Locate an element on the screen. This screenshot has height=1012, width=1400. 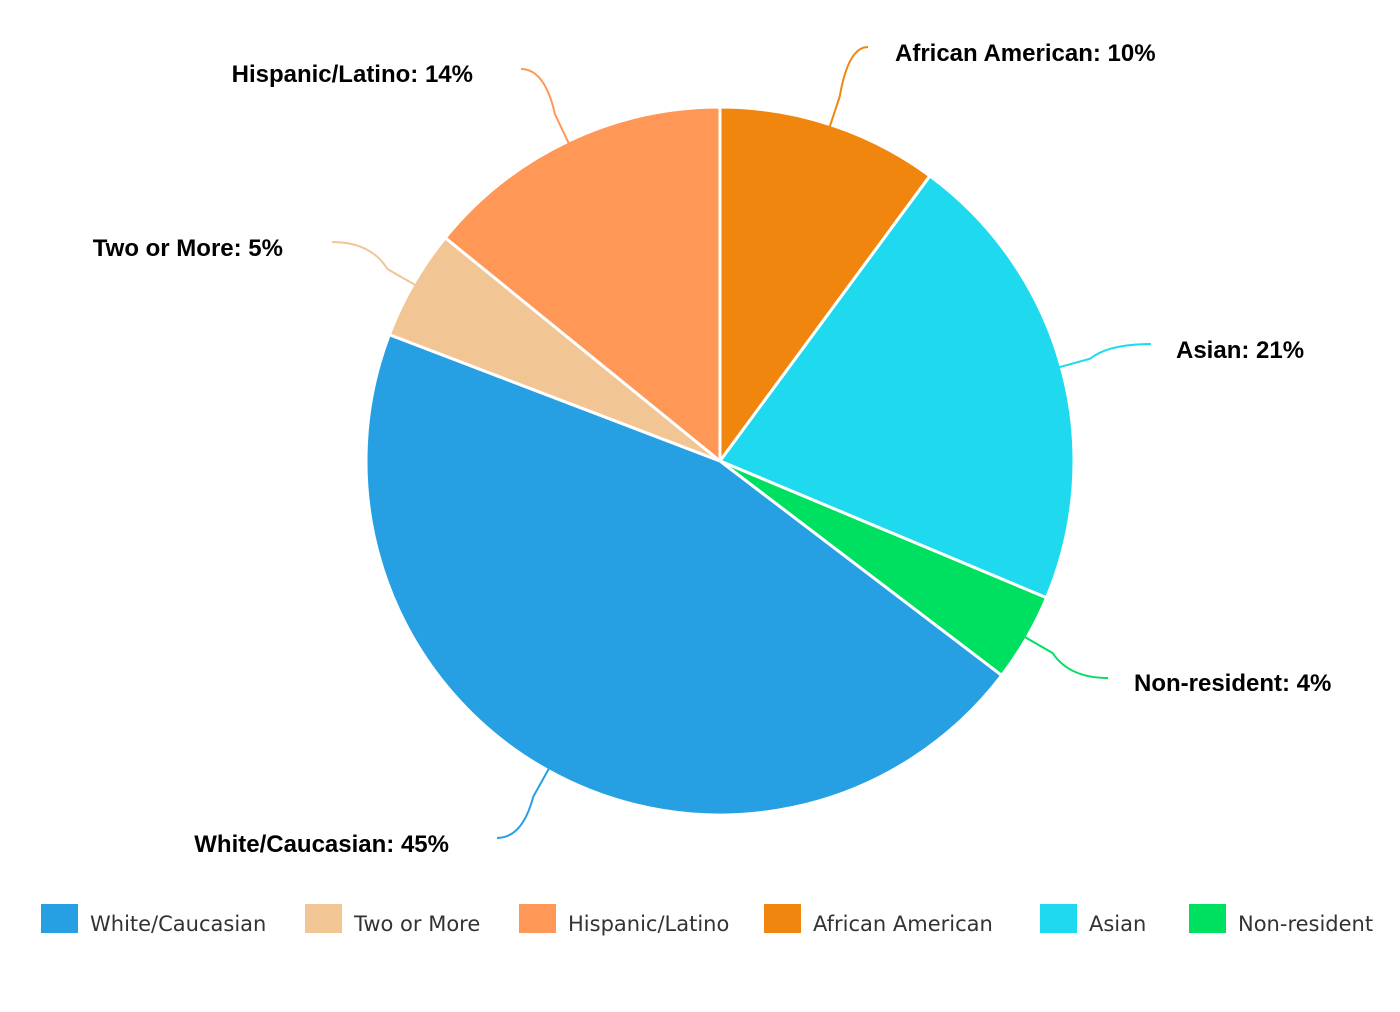
legend-item-non-resident: Non-resident is located at coordinates (1281, 920).